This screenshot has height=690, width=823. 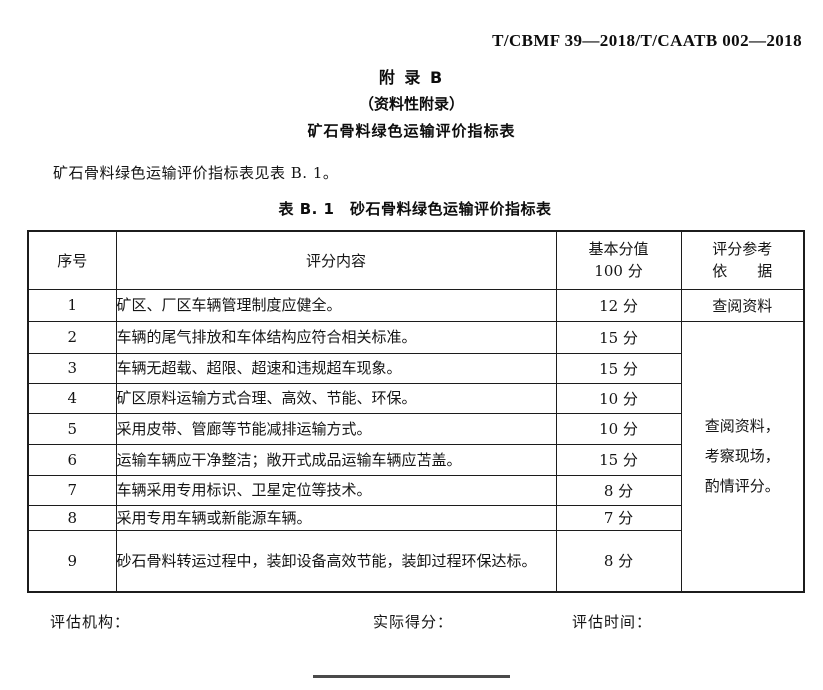 I want to click on merged-ref-line1: 查阅资料，, so click(x=742, y=426).